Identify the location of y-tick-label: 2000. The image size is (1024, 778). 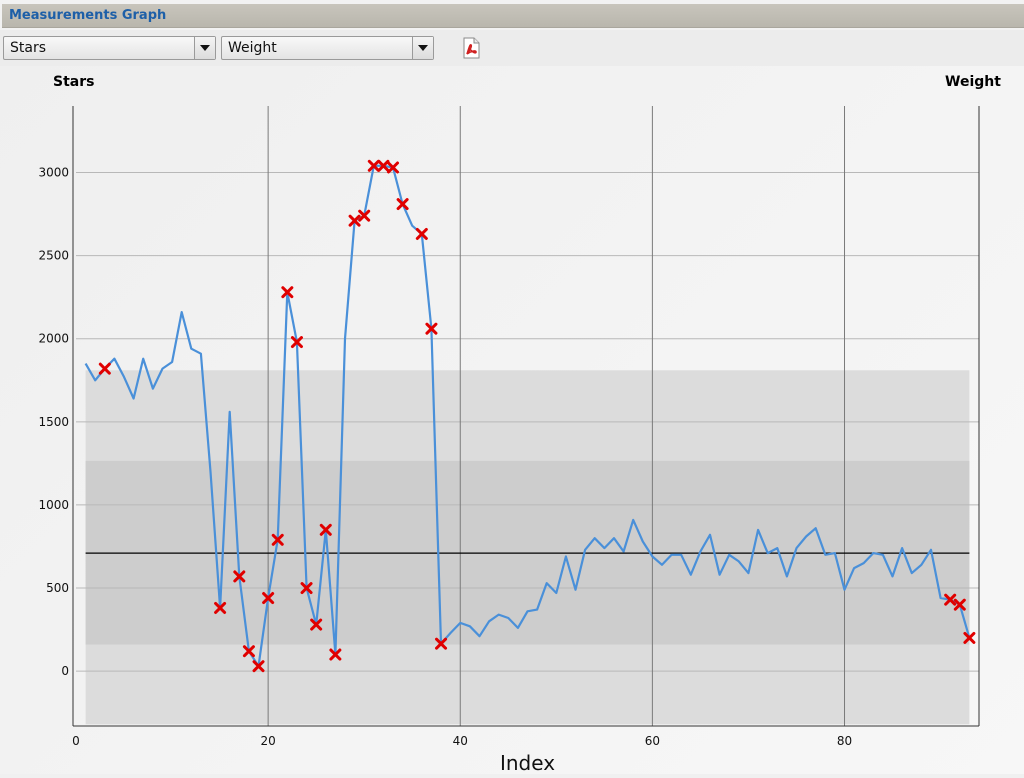
(53, 339).